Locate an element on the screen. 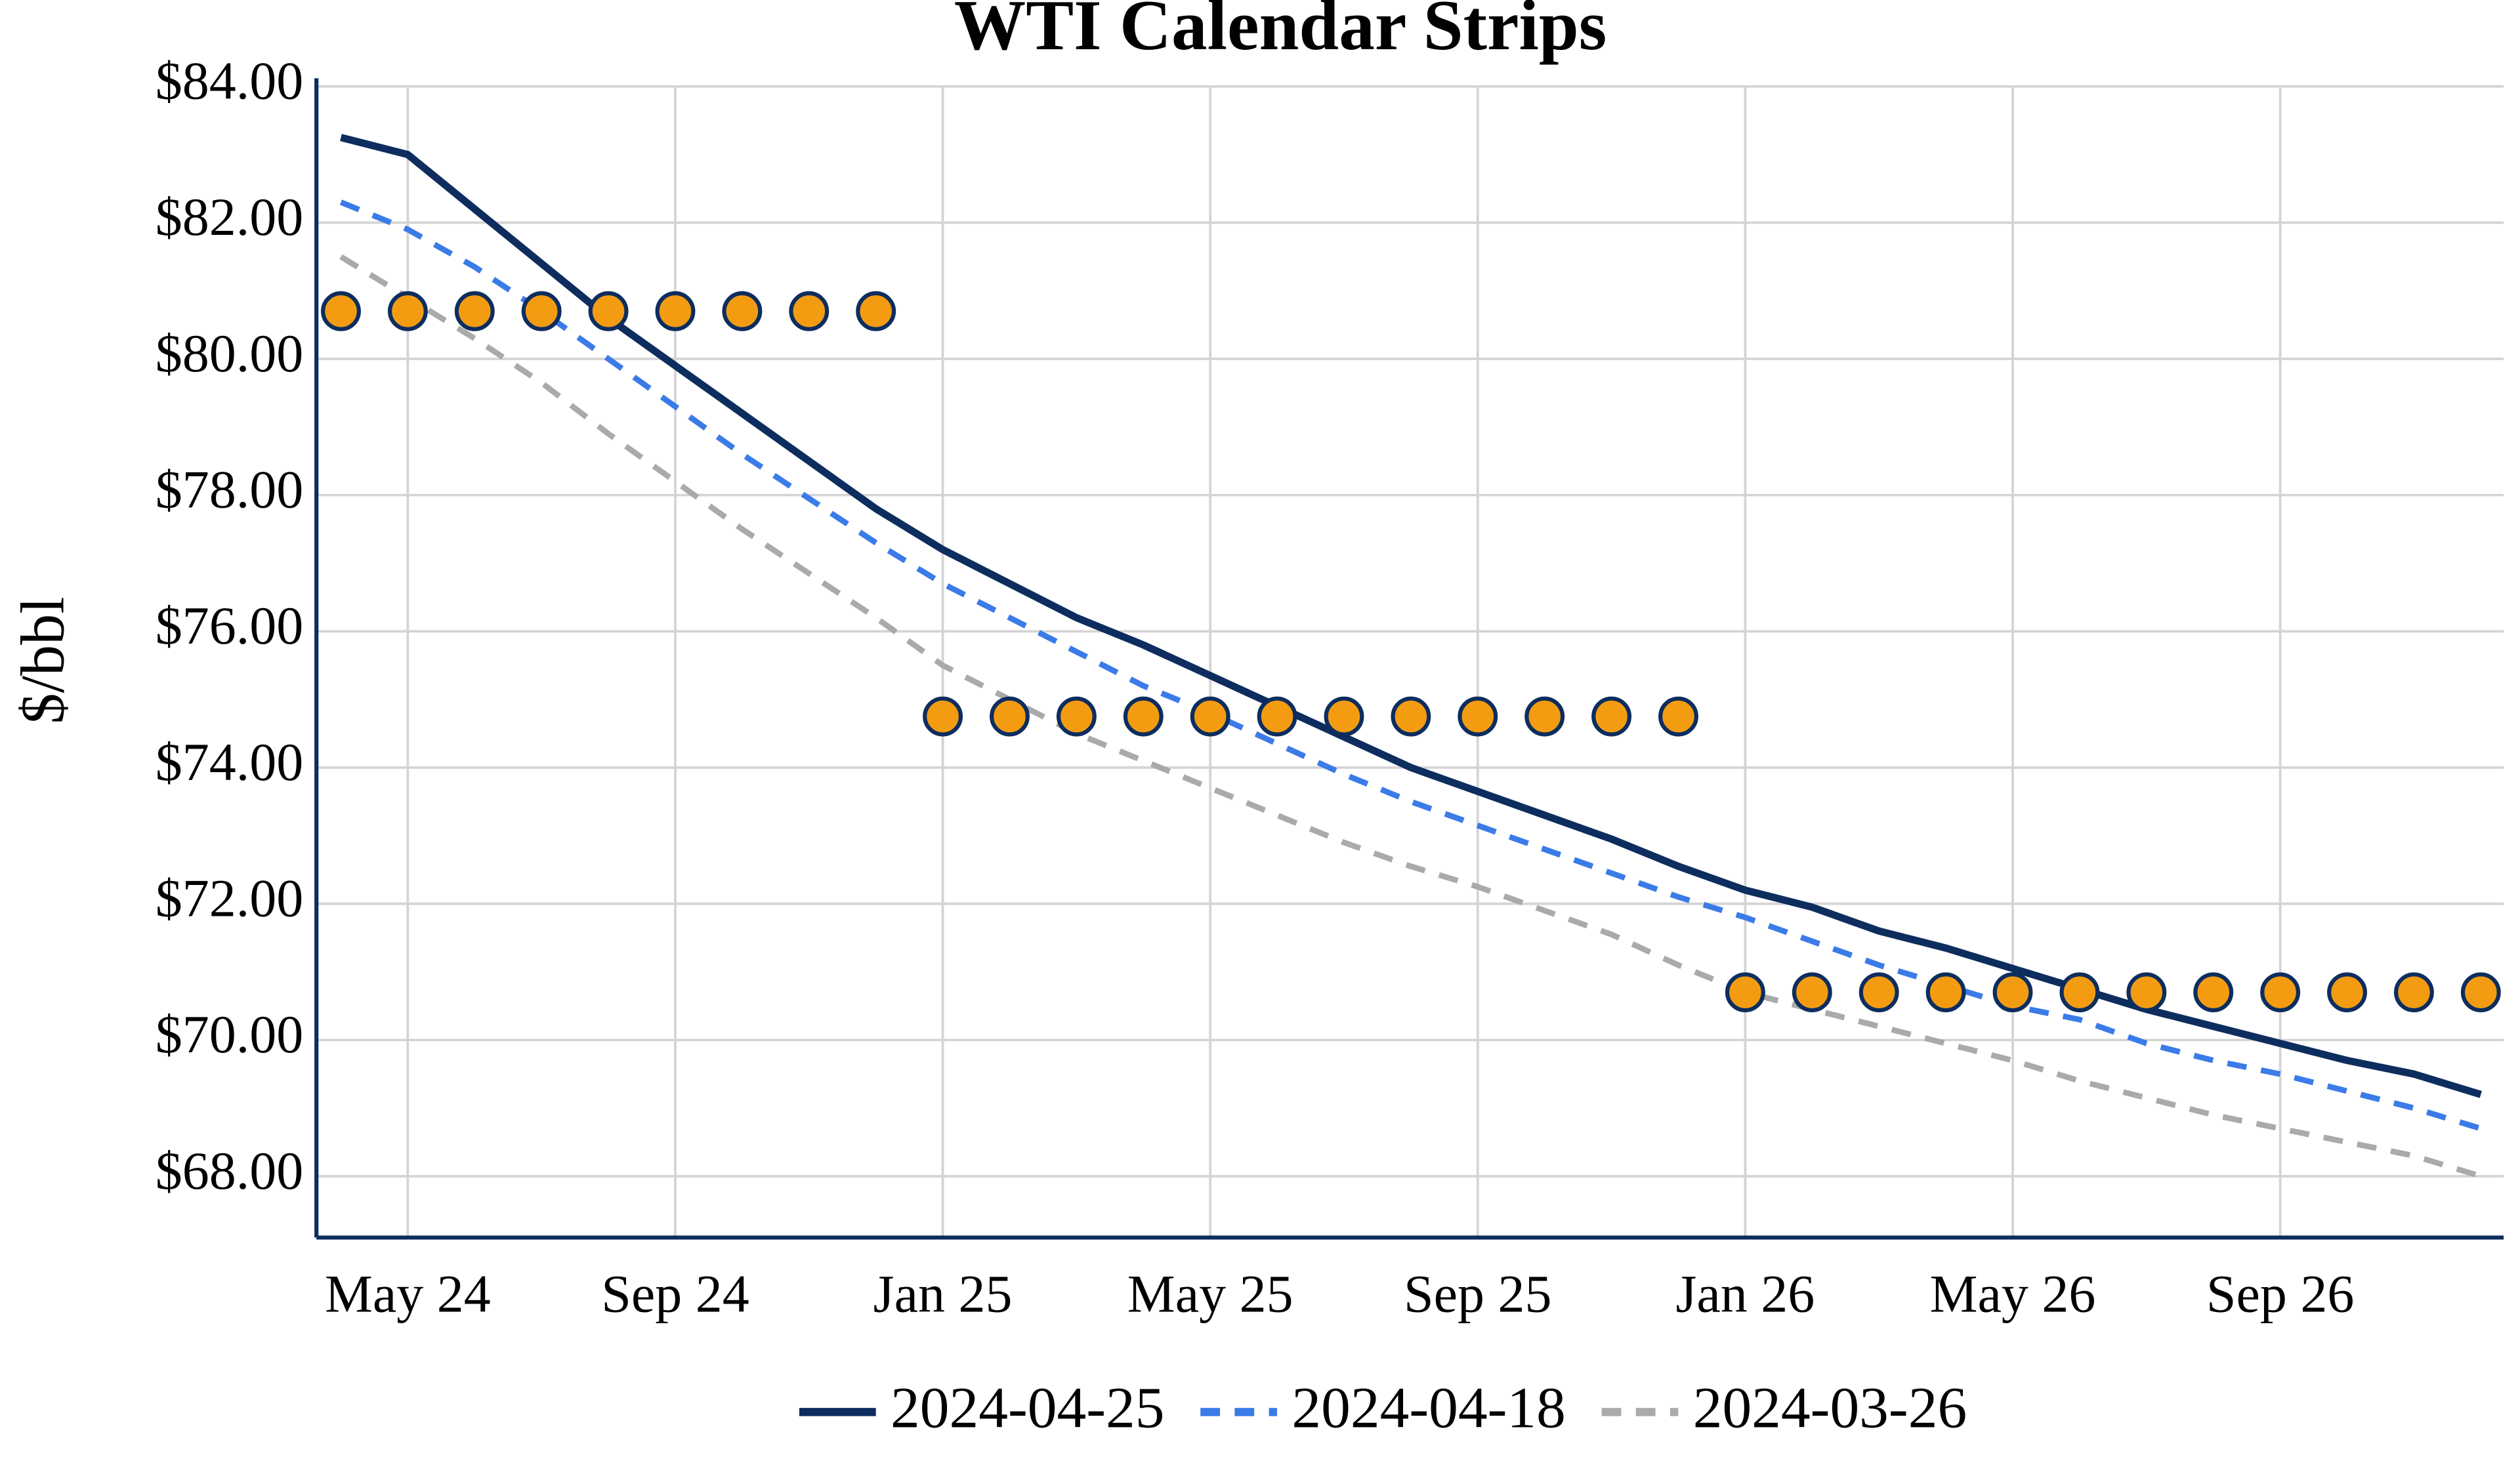 The image size is (2520, 1480). x-tick-label: Jan 25 is located at coordinates (943, 1294).